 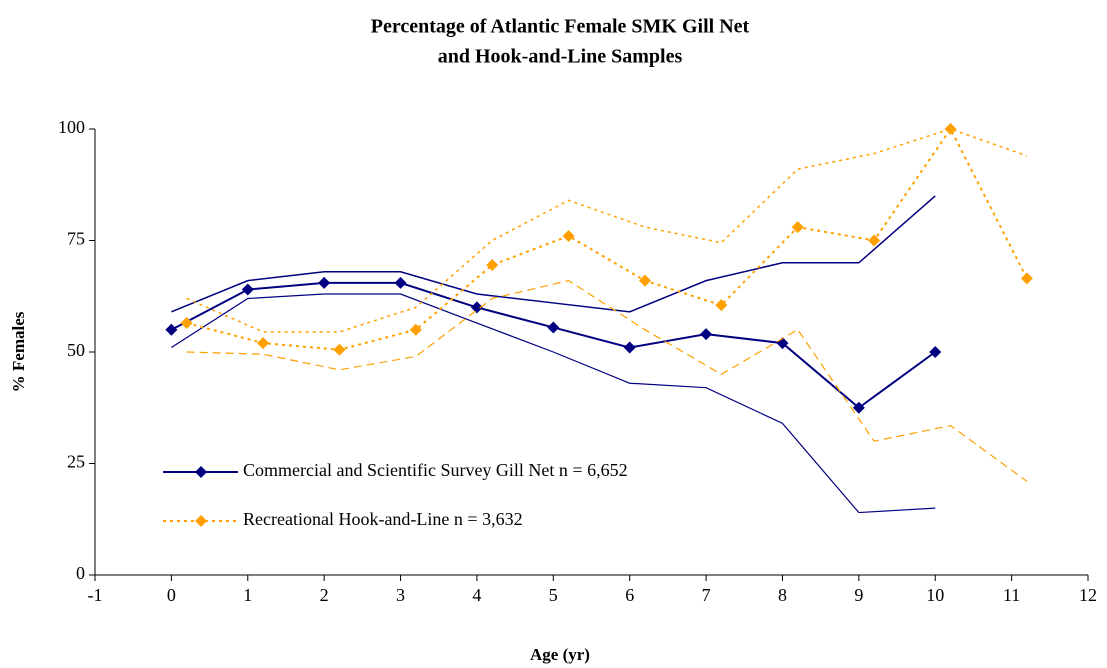 What do you see at coordinates (560, 57) in the screenshot?
I see `chart-title: and Hook-and-Line Samples` at bounding box center [560, 57].